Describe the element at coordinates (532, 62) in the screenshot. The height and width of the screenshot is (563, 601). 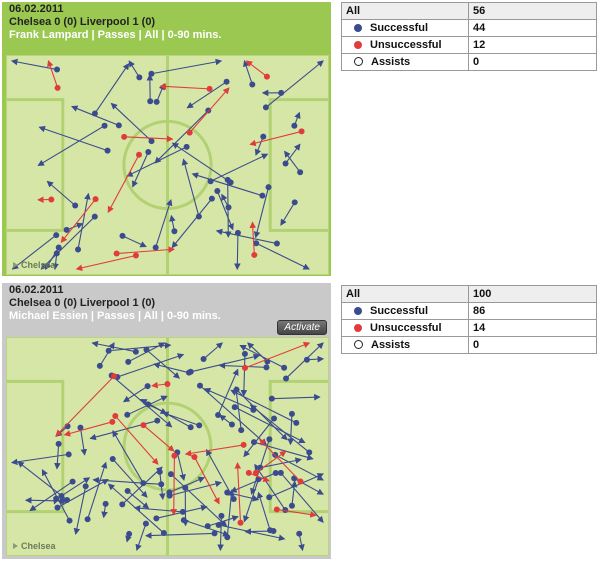
I see `assists-value: 0` at that location.